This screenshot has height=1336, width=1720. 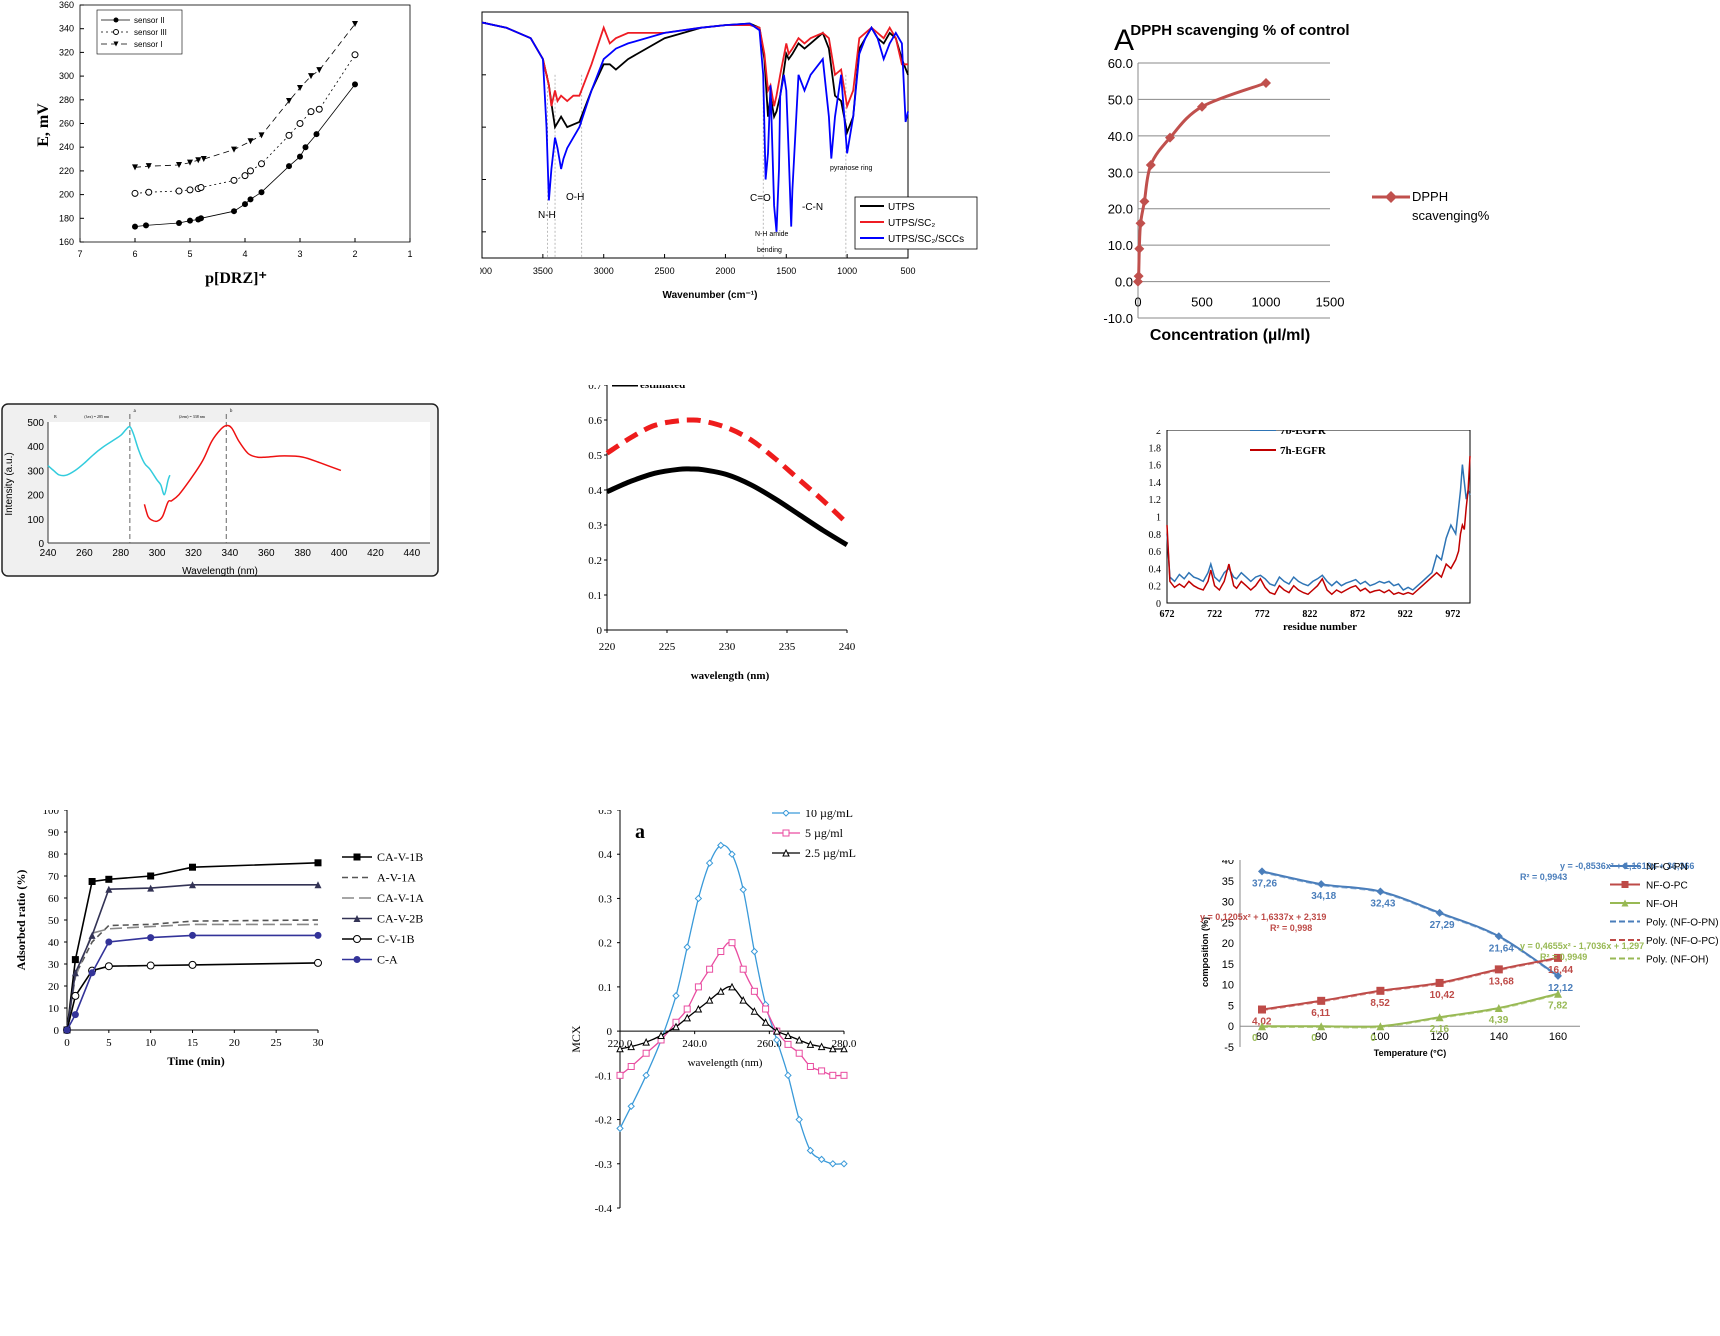 What do you see at coordinates (1167, 614) in the screenshot?
I see `x-tick-label: 672` at bounding box center [1167, 614].